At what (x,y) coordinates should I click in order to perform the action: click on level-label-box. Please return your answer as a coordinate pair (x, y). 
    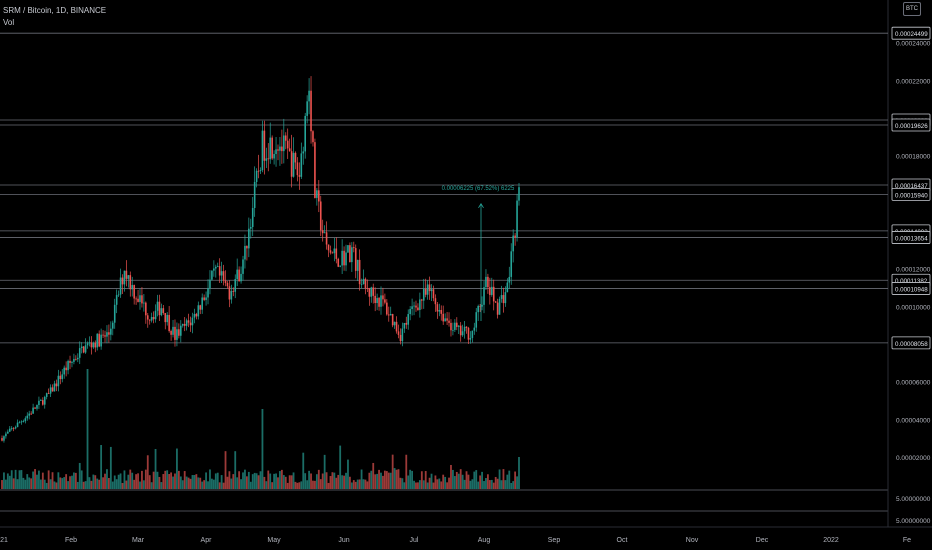
    Looking at the image, I should click on (911, 194).